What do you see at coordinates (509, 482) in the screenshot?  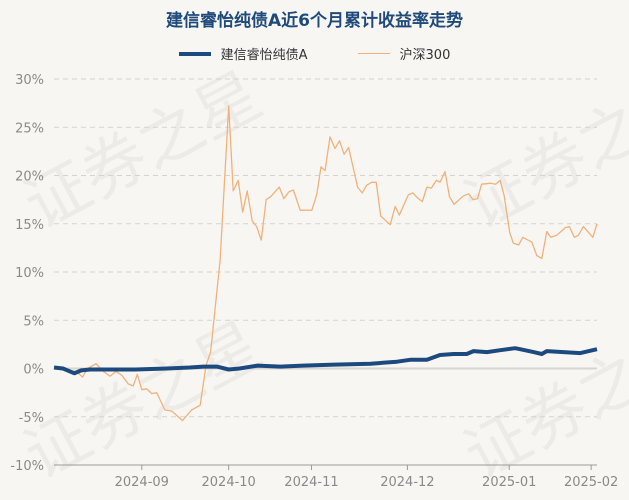 I see `x-tick-label: 2025-01` at bounding box center [509, 482].